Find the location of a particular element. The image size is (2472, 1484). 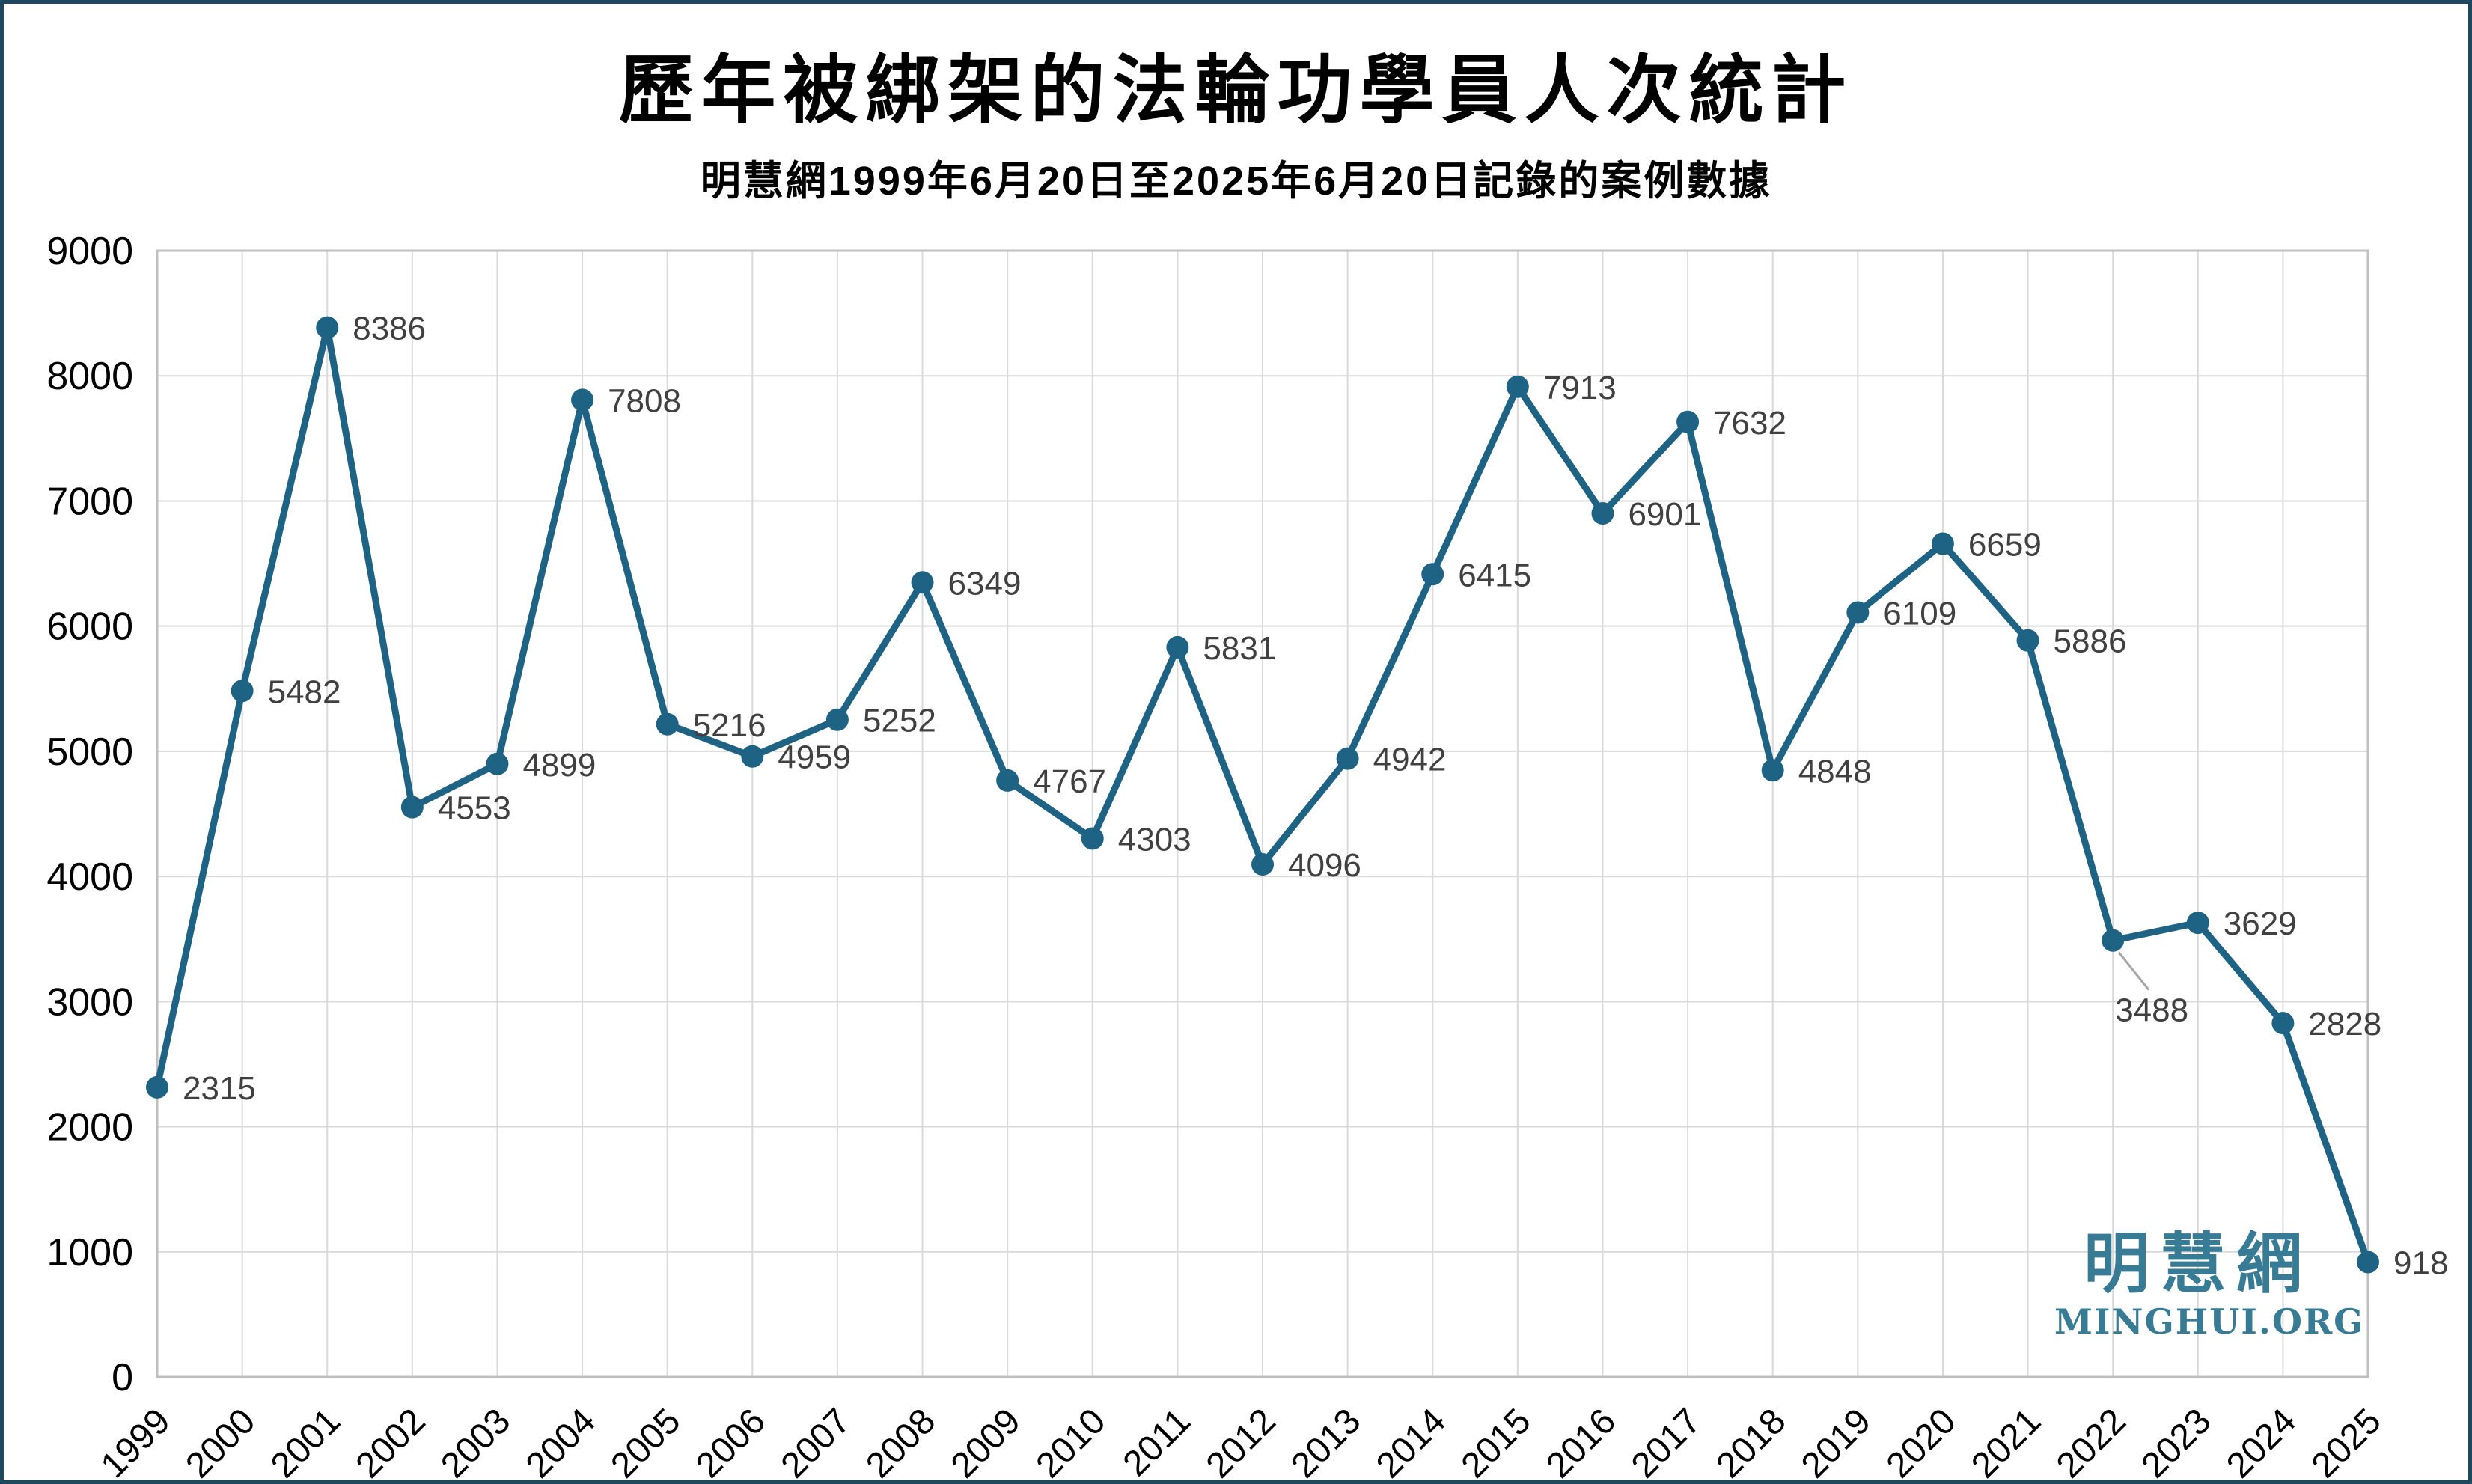

data-label-2001: 8386 is located at coordinates (389, 329).